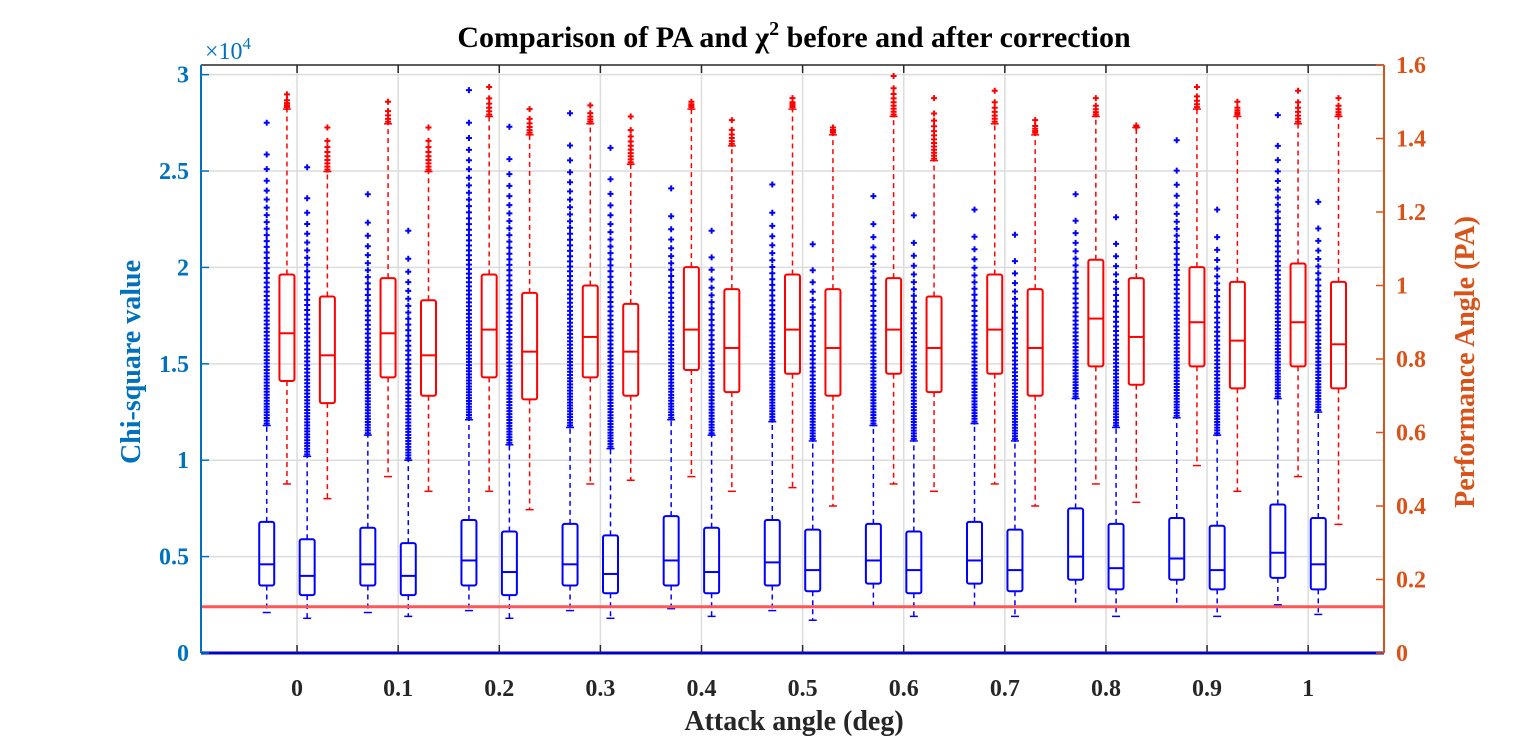 The width and height of the screenshot is (1536, 739). Describe the element at coordinates (803, 689) in the screenshot. I see `x-tick-label: 0.5` at that location.